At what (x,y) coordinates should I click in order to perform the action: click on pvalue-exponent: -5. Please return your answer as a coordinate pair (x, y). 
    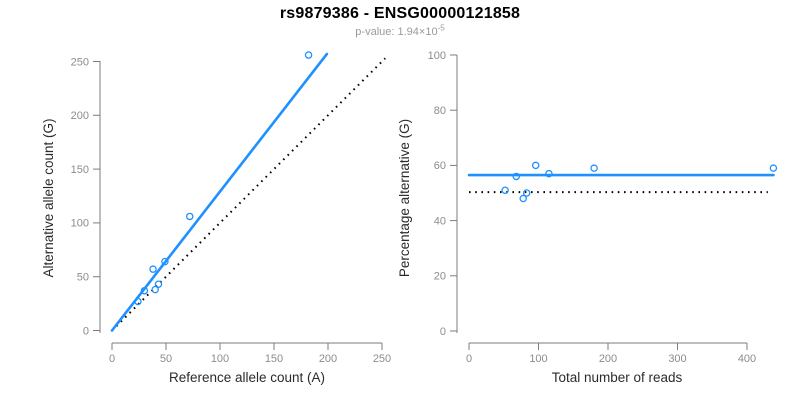
    Looking at the image, I should click on (441, 28).